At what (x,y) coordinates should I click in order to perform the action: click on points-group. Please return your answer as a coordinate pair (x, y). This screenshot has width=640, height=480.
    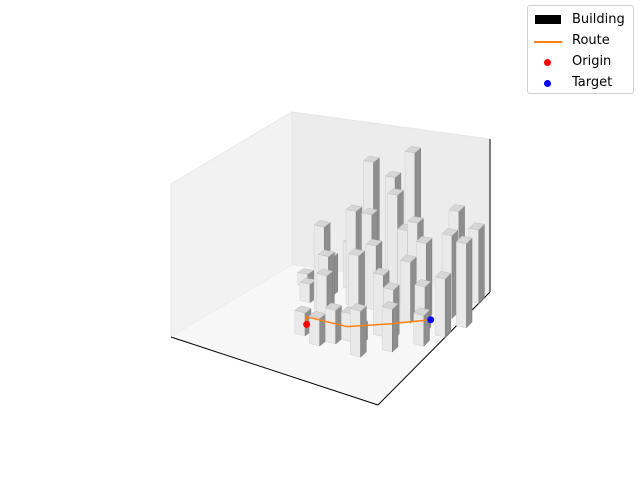
    Looking at the image, I should click on (369, 322).